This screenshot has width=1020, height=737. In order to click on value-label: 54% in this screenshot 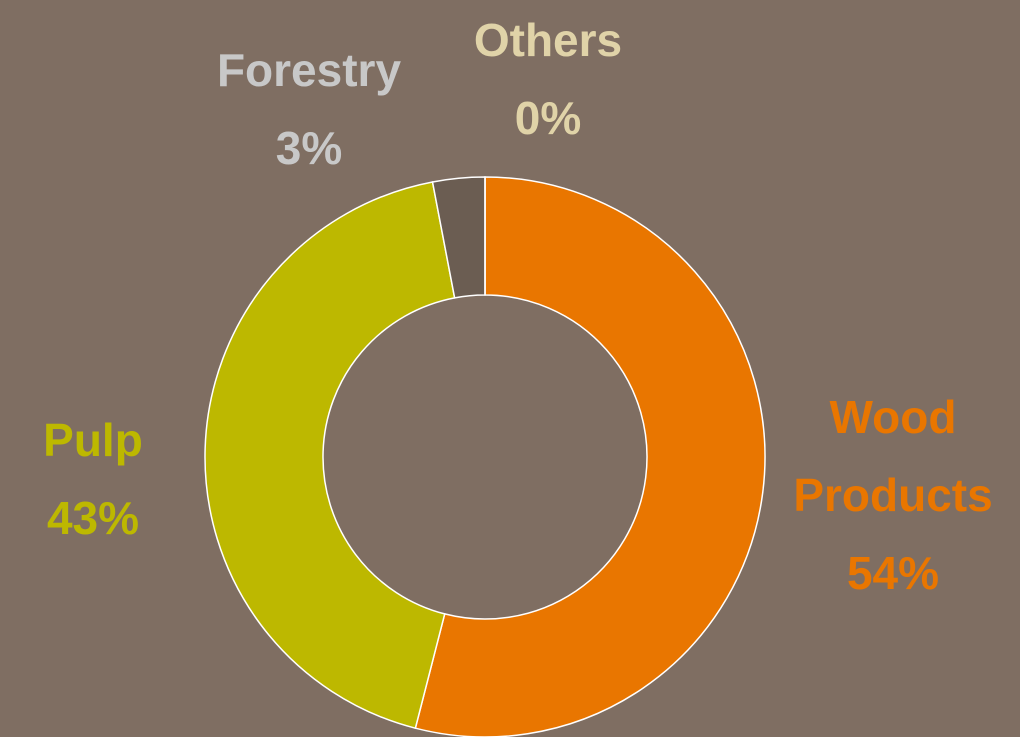, I will do `click(893, 573)`.